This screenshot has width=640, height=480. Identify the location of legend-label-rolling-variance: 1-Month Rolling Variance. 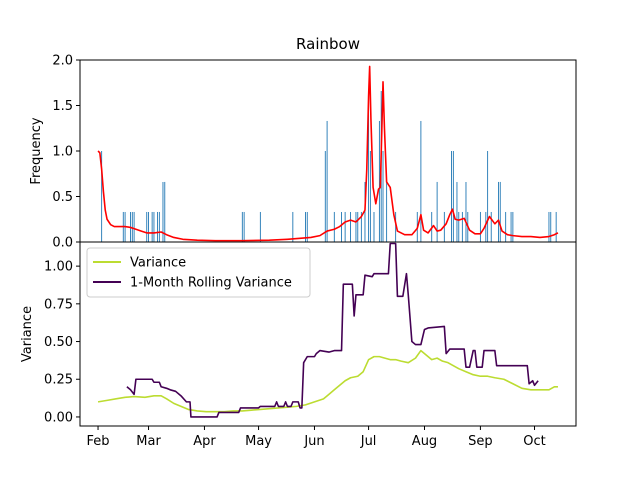
(211, 283).